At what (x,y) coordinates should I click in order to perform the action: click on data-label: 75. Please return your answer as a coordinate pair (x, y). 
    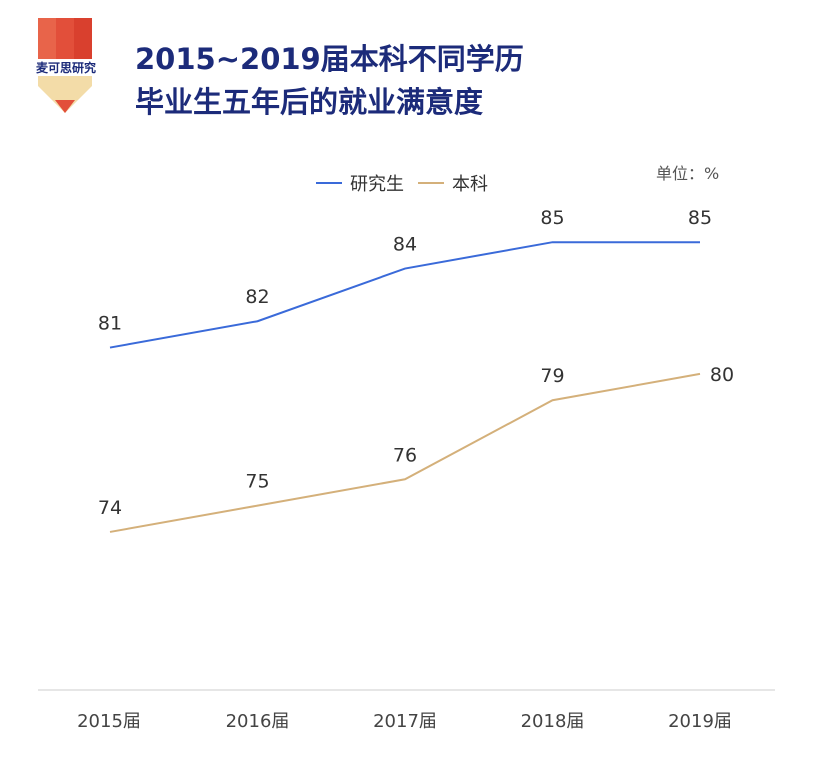
    Looking at the image, I should click on (257, 482).